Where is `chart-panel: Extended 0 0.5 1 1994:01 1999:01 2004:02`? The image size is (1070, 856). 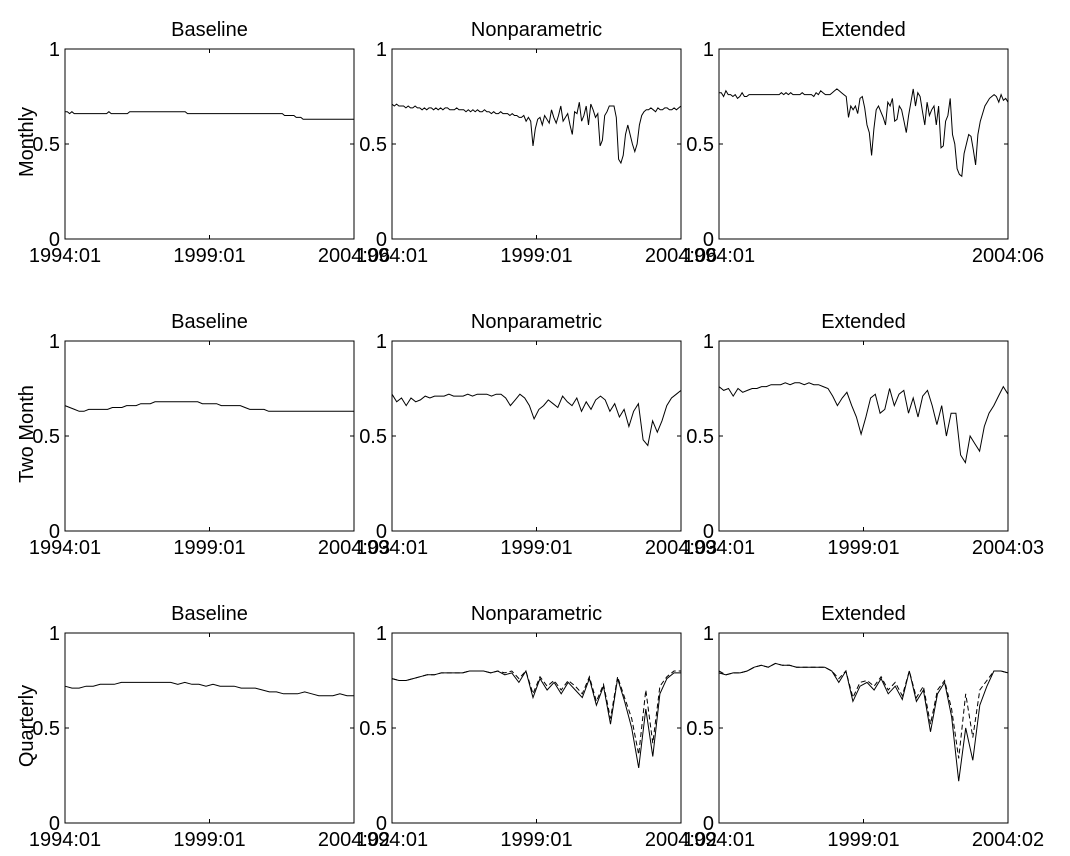 chart-panel: Extended 0 0.5 1 1994:01 1999:01 2004:02 is located at coordinates (863, 727).